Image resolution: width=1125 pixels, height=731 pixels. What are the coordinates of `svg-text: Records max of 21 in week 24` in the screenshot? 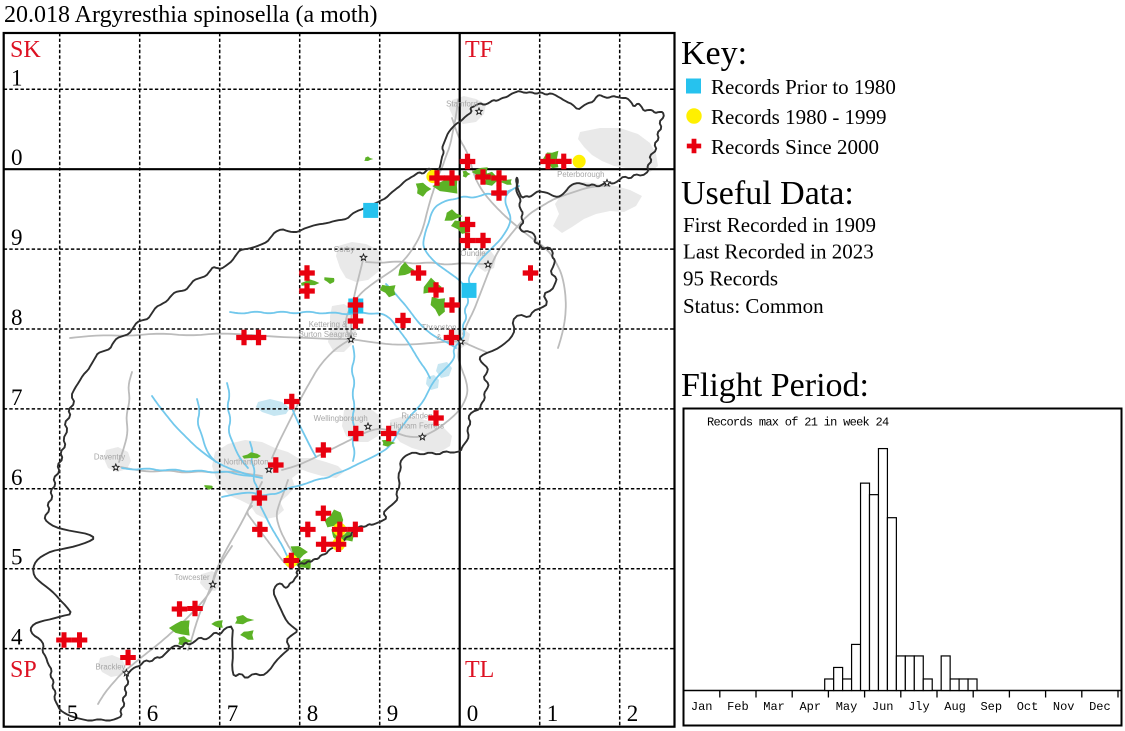 It's located at (798, 423).